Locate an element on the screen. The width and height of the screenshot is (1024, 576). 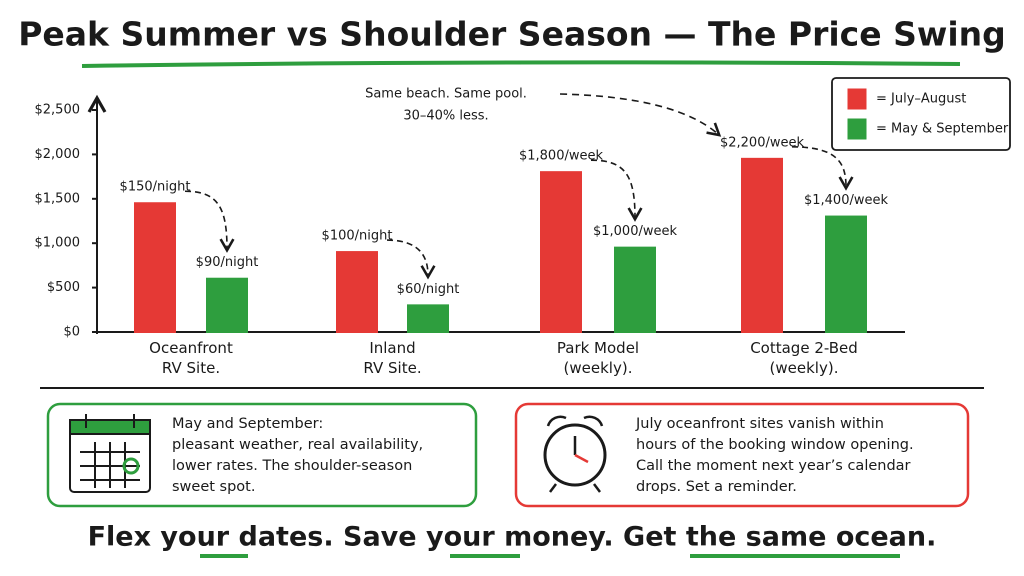
panel-text: hours of the booking window opening. is located at coordinates (775, 445).